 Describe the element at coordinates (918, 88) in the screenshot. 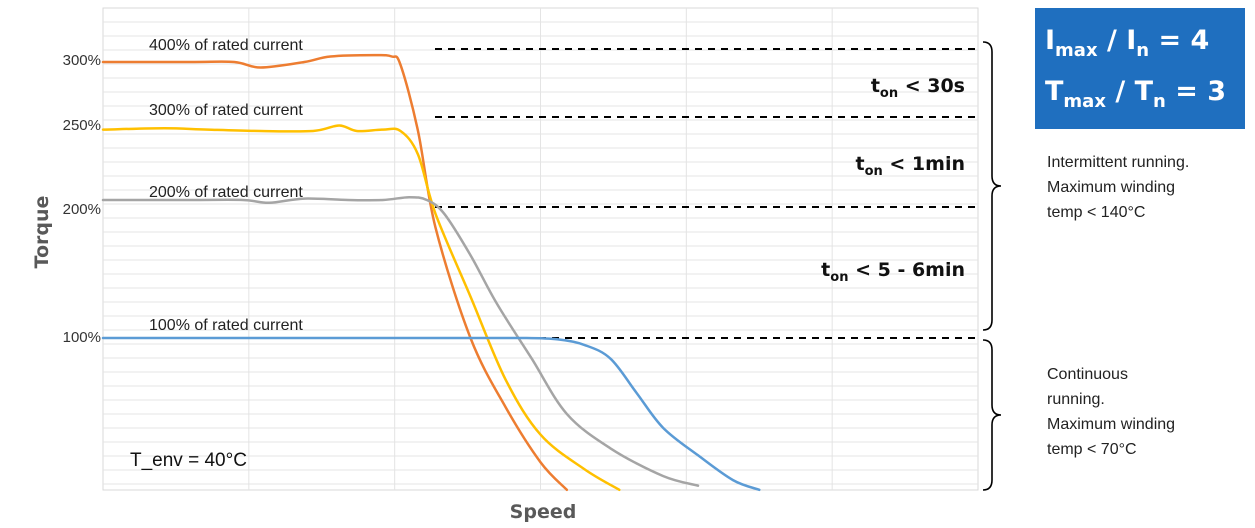

I see `on-time-label-1: ton < 30s` at that location.